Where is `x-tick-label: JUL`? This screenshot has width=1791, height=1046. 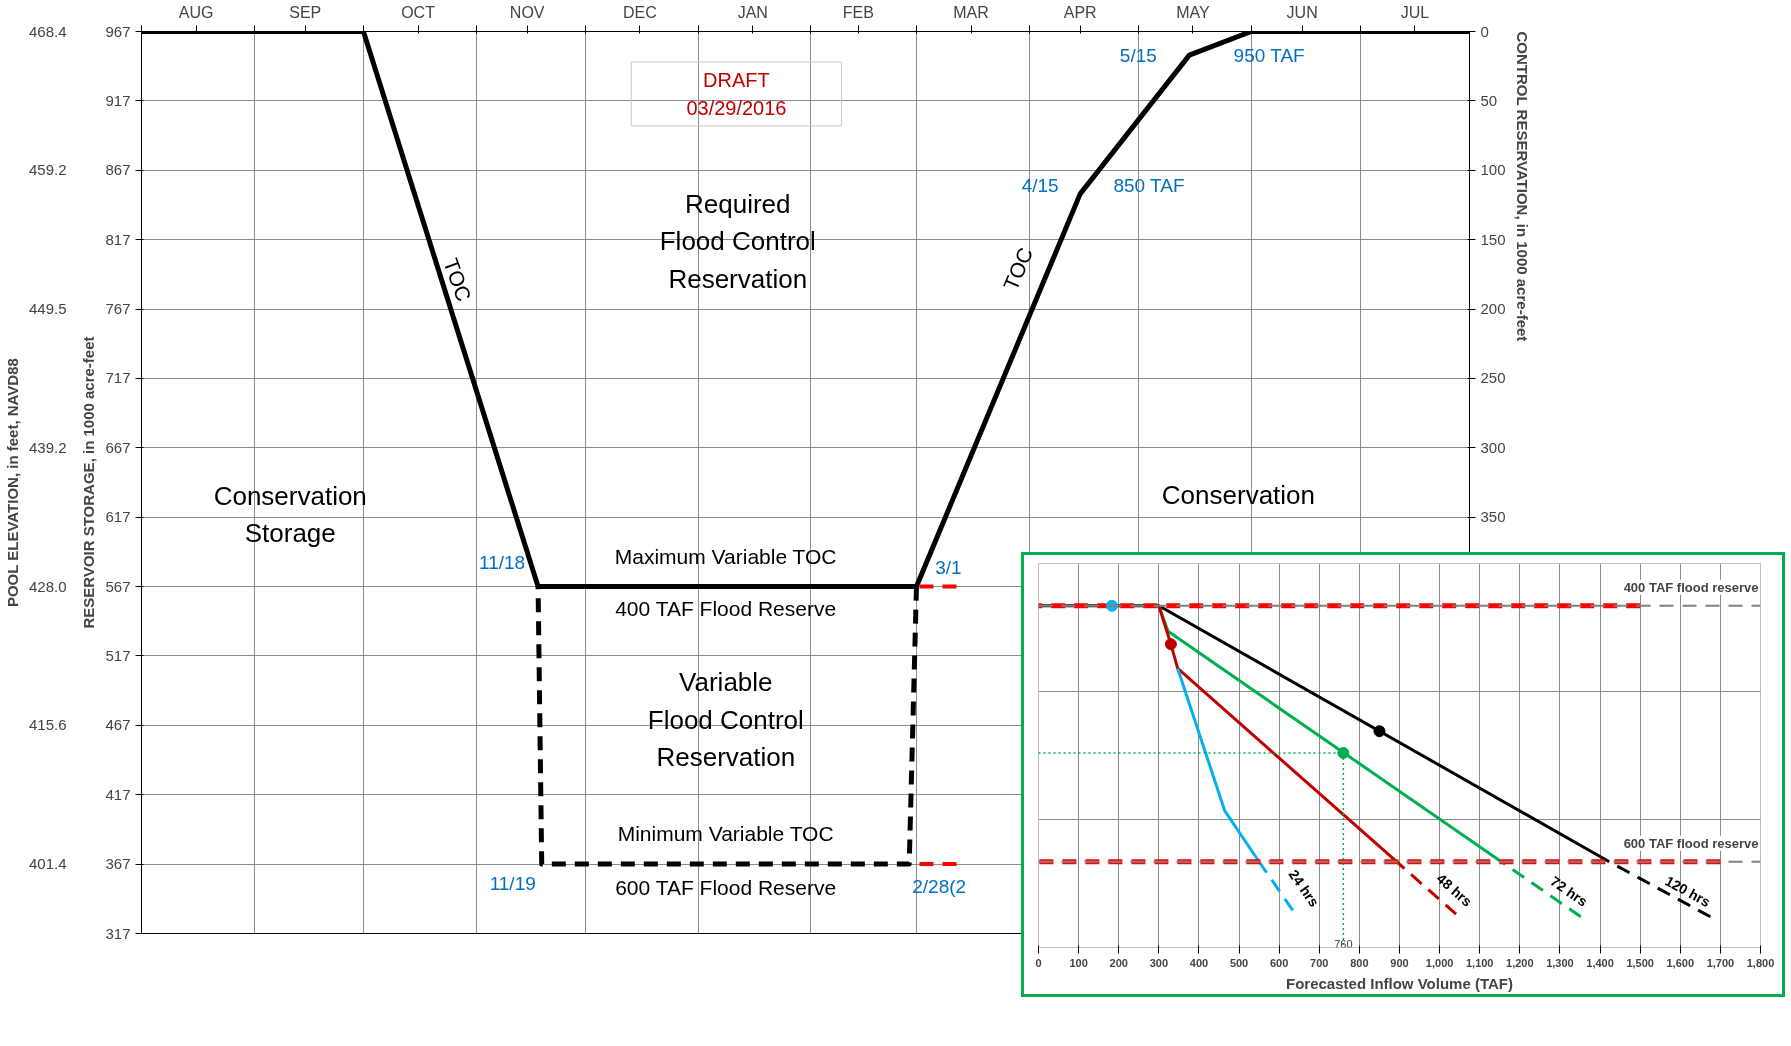 x-tick-label: JUL is located at coordinates (1415, 12).